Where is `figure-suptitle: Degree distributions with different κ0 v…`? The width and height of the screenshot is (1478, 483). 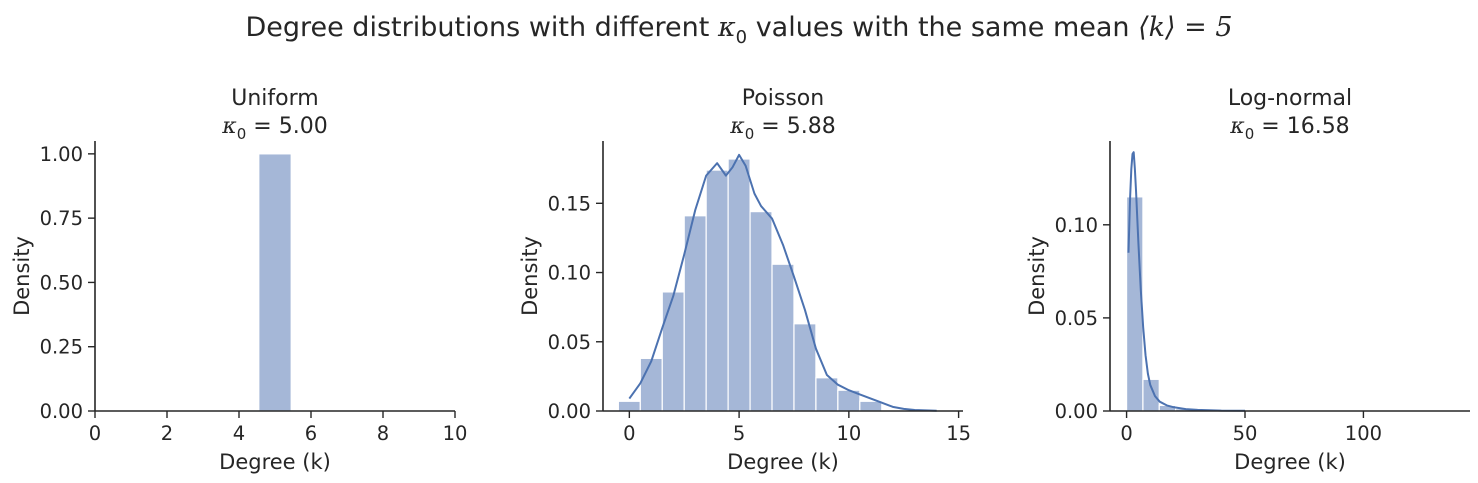 figure-suptitle: Degree distributions with different κ0 v… is located at coordinates (738, 30).